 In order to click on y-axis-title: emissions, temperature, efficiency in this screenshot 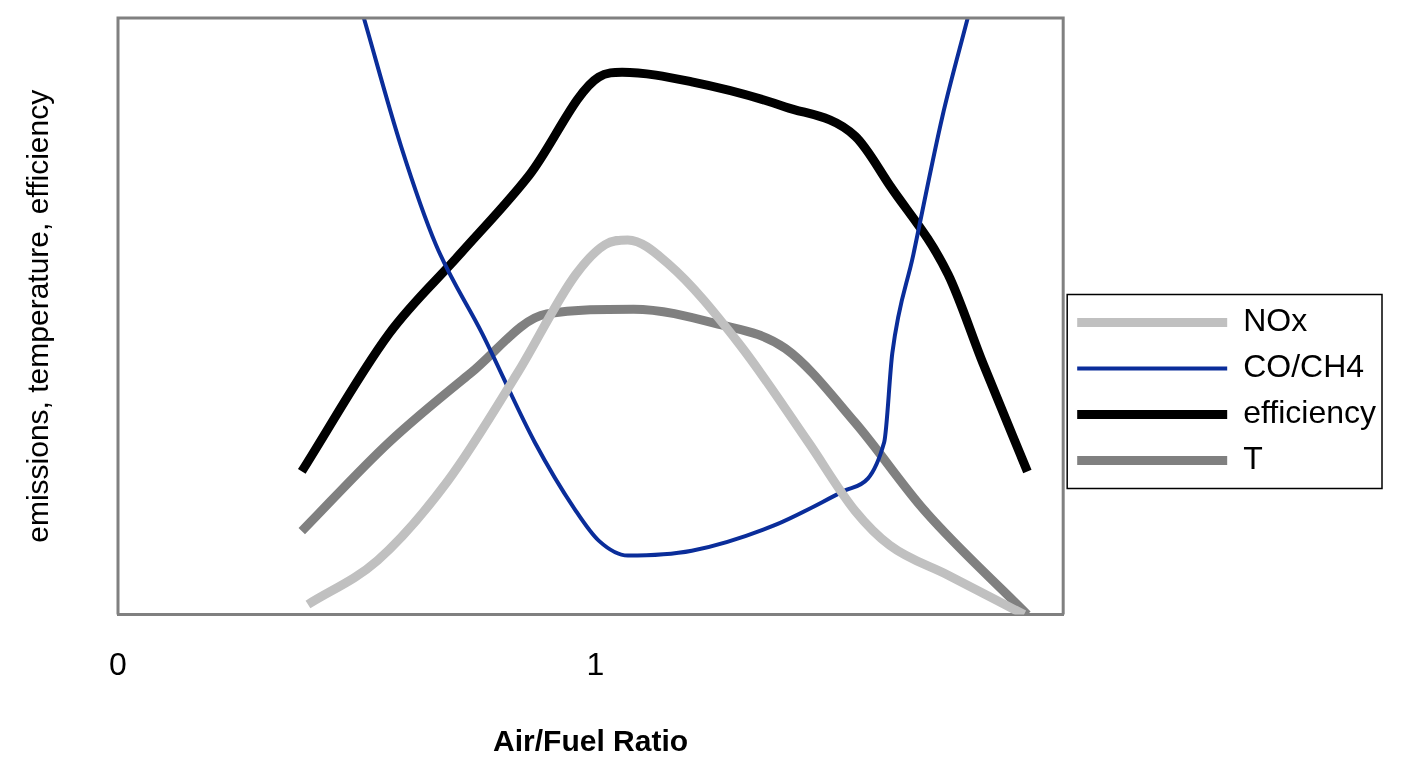, I will do `click(38, 316)`.